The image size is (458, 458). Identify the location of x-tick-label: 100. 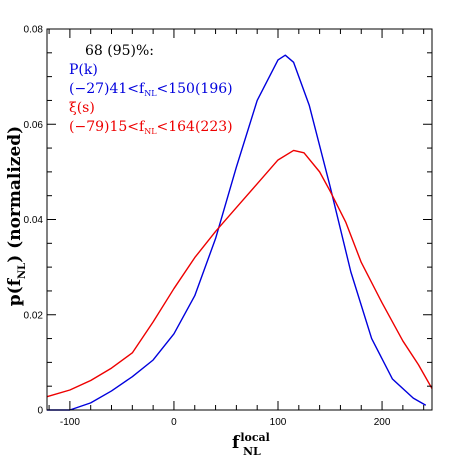
(278, 422).